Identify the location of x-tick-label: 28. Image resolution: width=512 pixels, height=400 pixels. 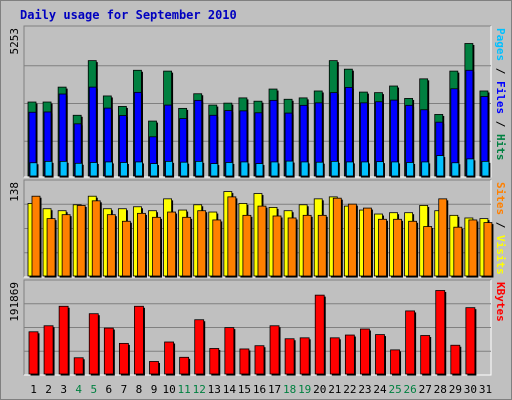
(440, 389).